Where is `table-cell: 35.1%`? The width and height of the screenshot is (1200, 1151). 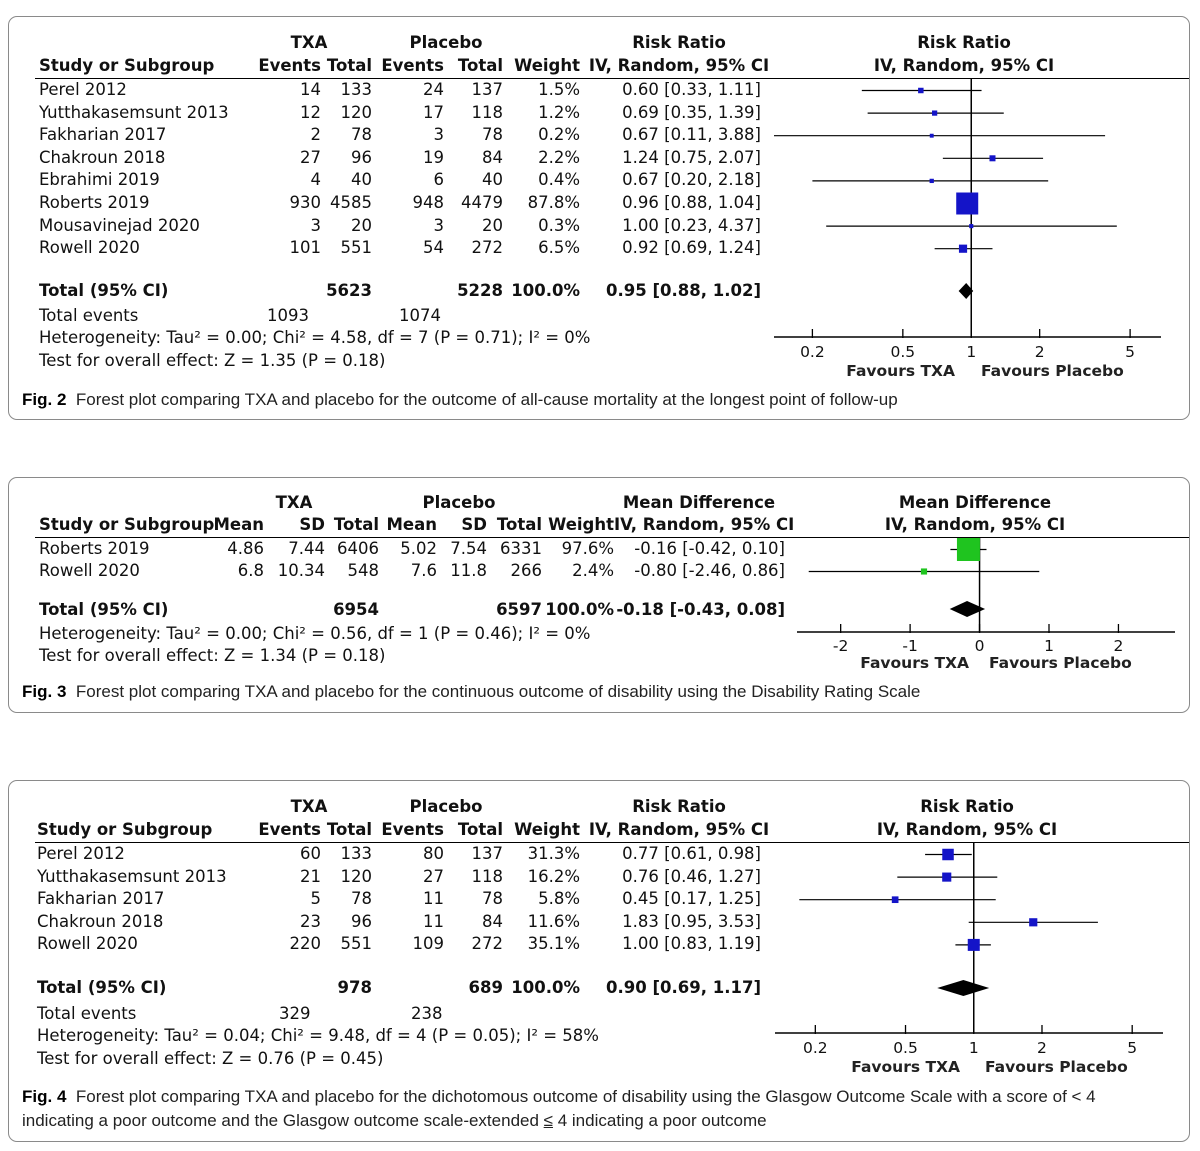 table-cell: 35.1% is located at coordinates (553, 944).